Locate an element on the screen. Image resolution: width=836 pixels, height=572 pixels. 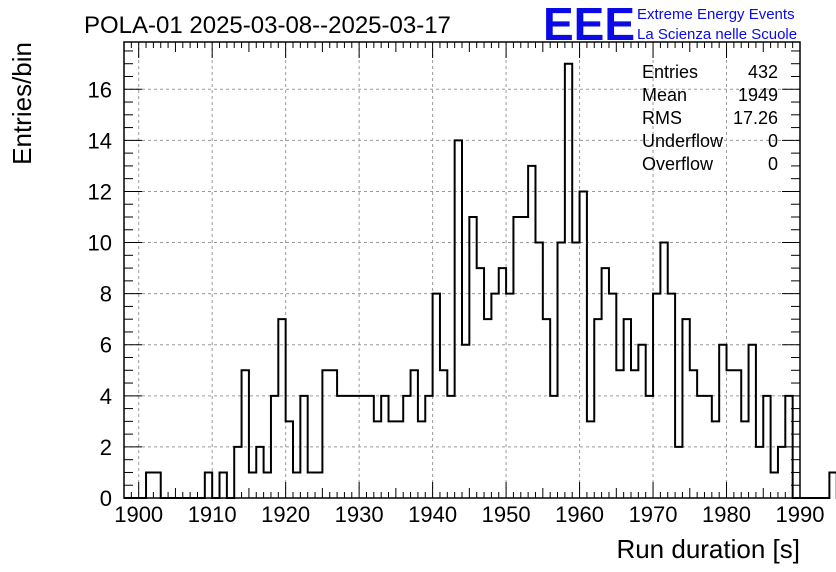
y-tick-label: 2 is located at coordinates (106, 447).